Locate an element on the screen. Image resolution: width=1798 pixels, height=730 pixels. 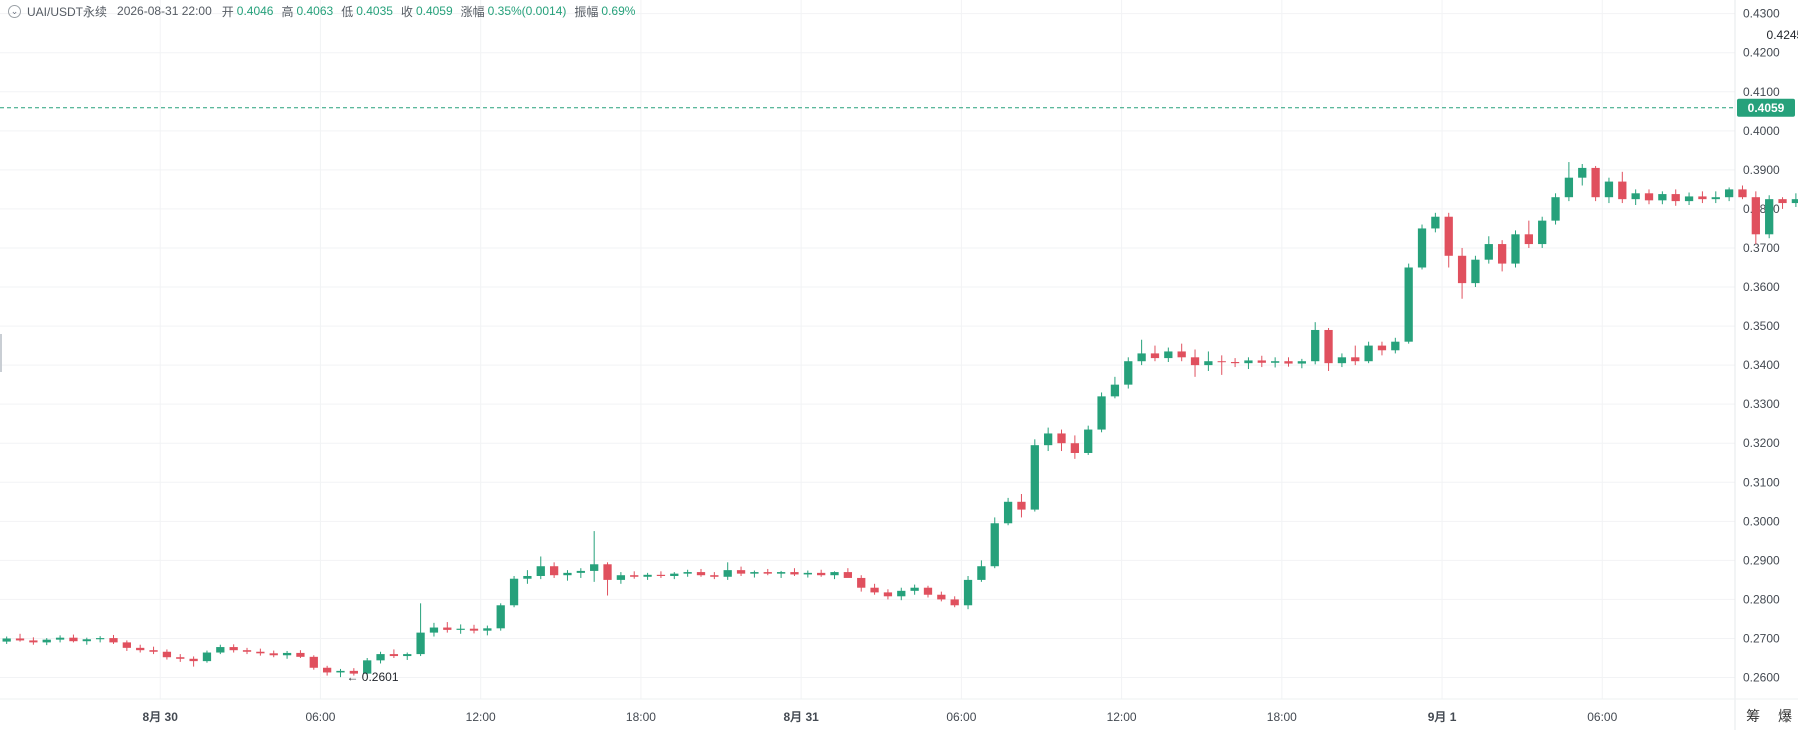
y-tick-label: 0.3900 is located at coordinates (1761, 170).